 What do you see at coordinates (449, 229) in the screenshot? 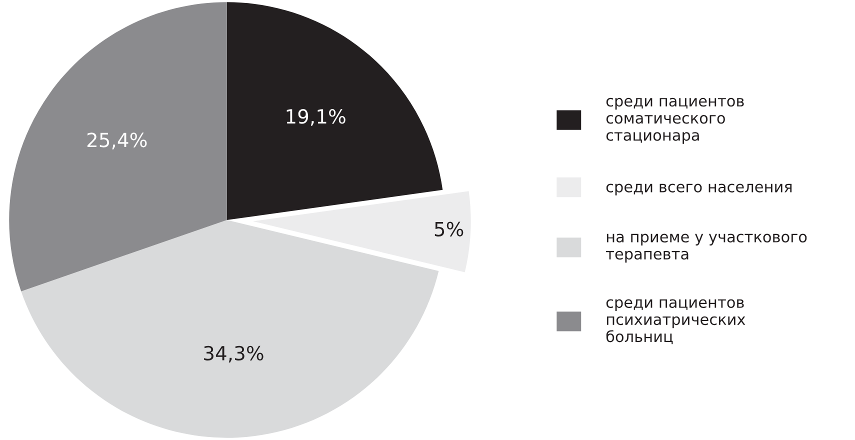
I see `data-label: 5%` at bounding box center [449, 229].